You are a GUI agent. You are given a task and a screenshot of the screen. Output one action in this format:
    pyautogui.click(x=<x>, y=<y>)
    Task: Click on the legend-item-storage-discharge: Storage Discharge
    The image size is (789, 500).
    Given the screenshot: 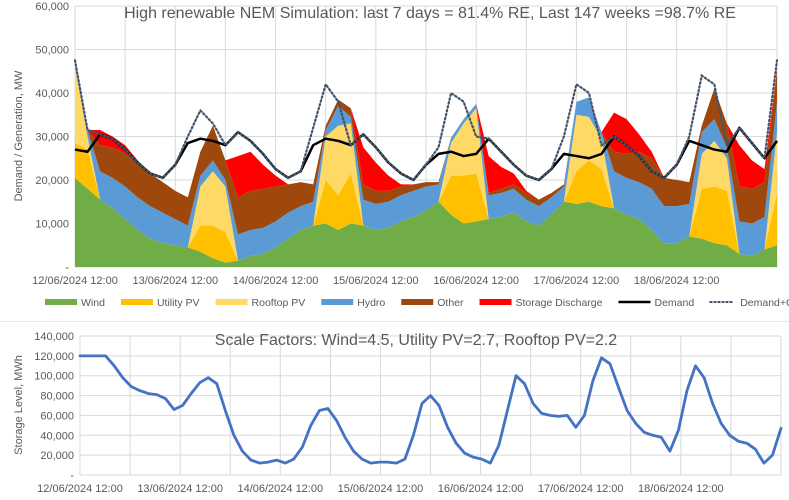 What is the action you would take?
    pyautogui.click(x=541, y=303)
    